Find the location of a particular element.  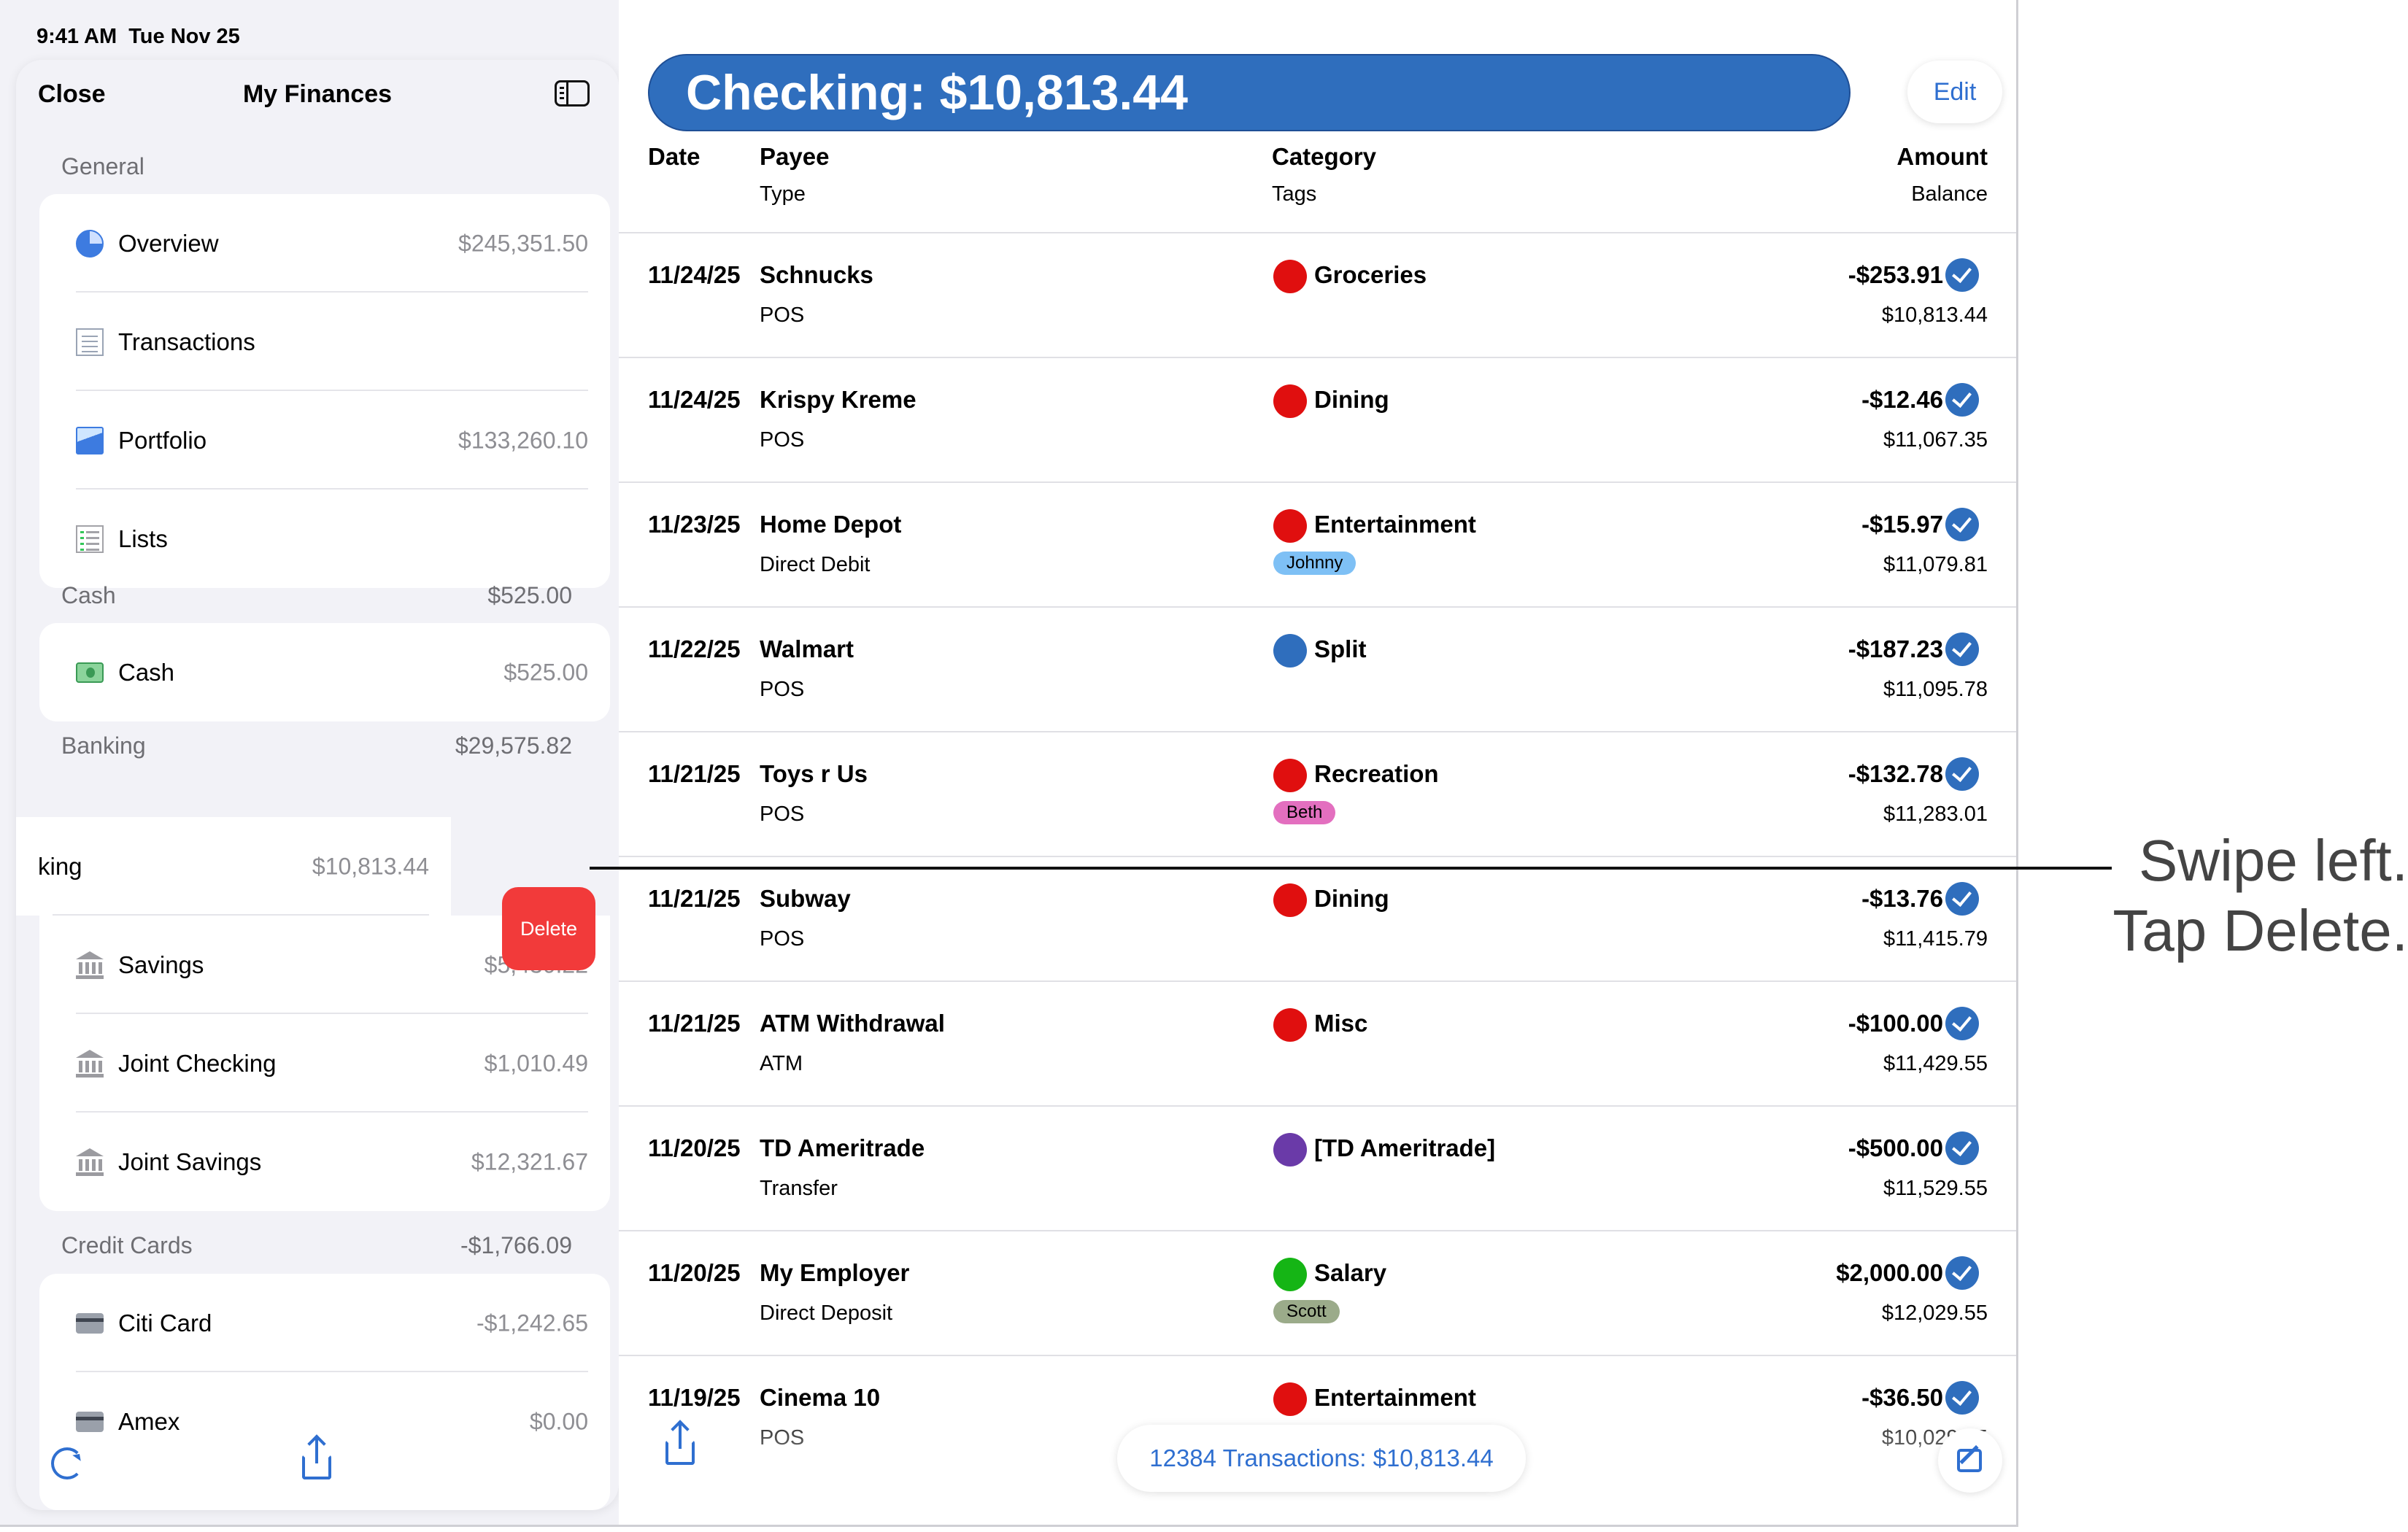

column-header-type: Type is located at coordinates (783, 194).